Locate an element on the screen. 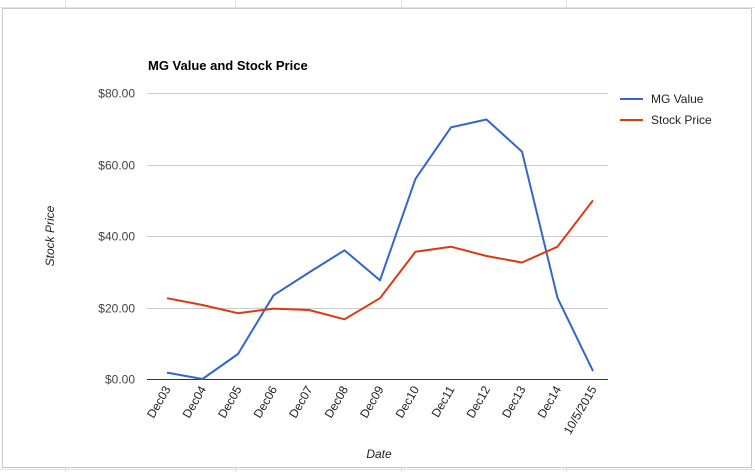  x-tick-label: Dec03 is located at coordinates (159, 401).